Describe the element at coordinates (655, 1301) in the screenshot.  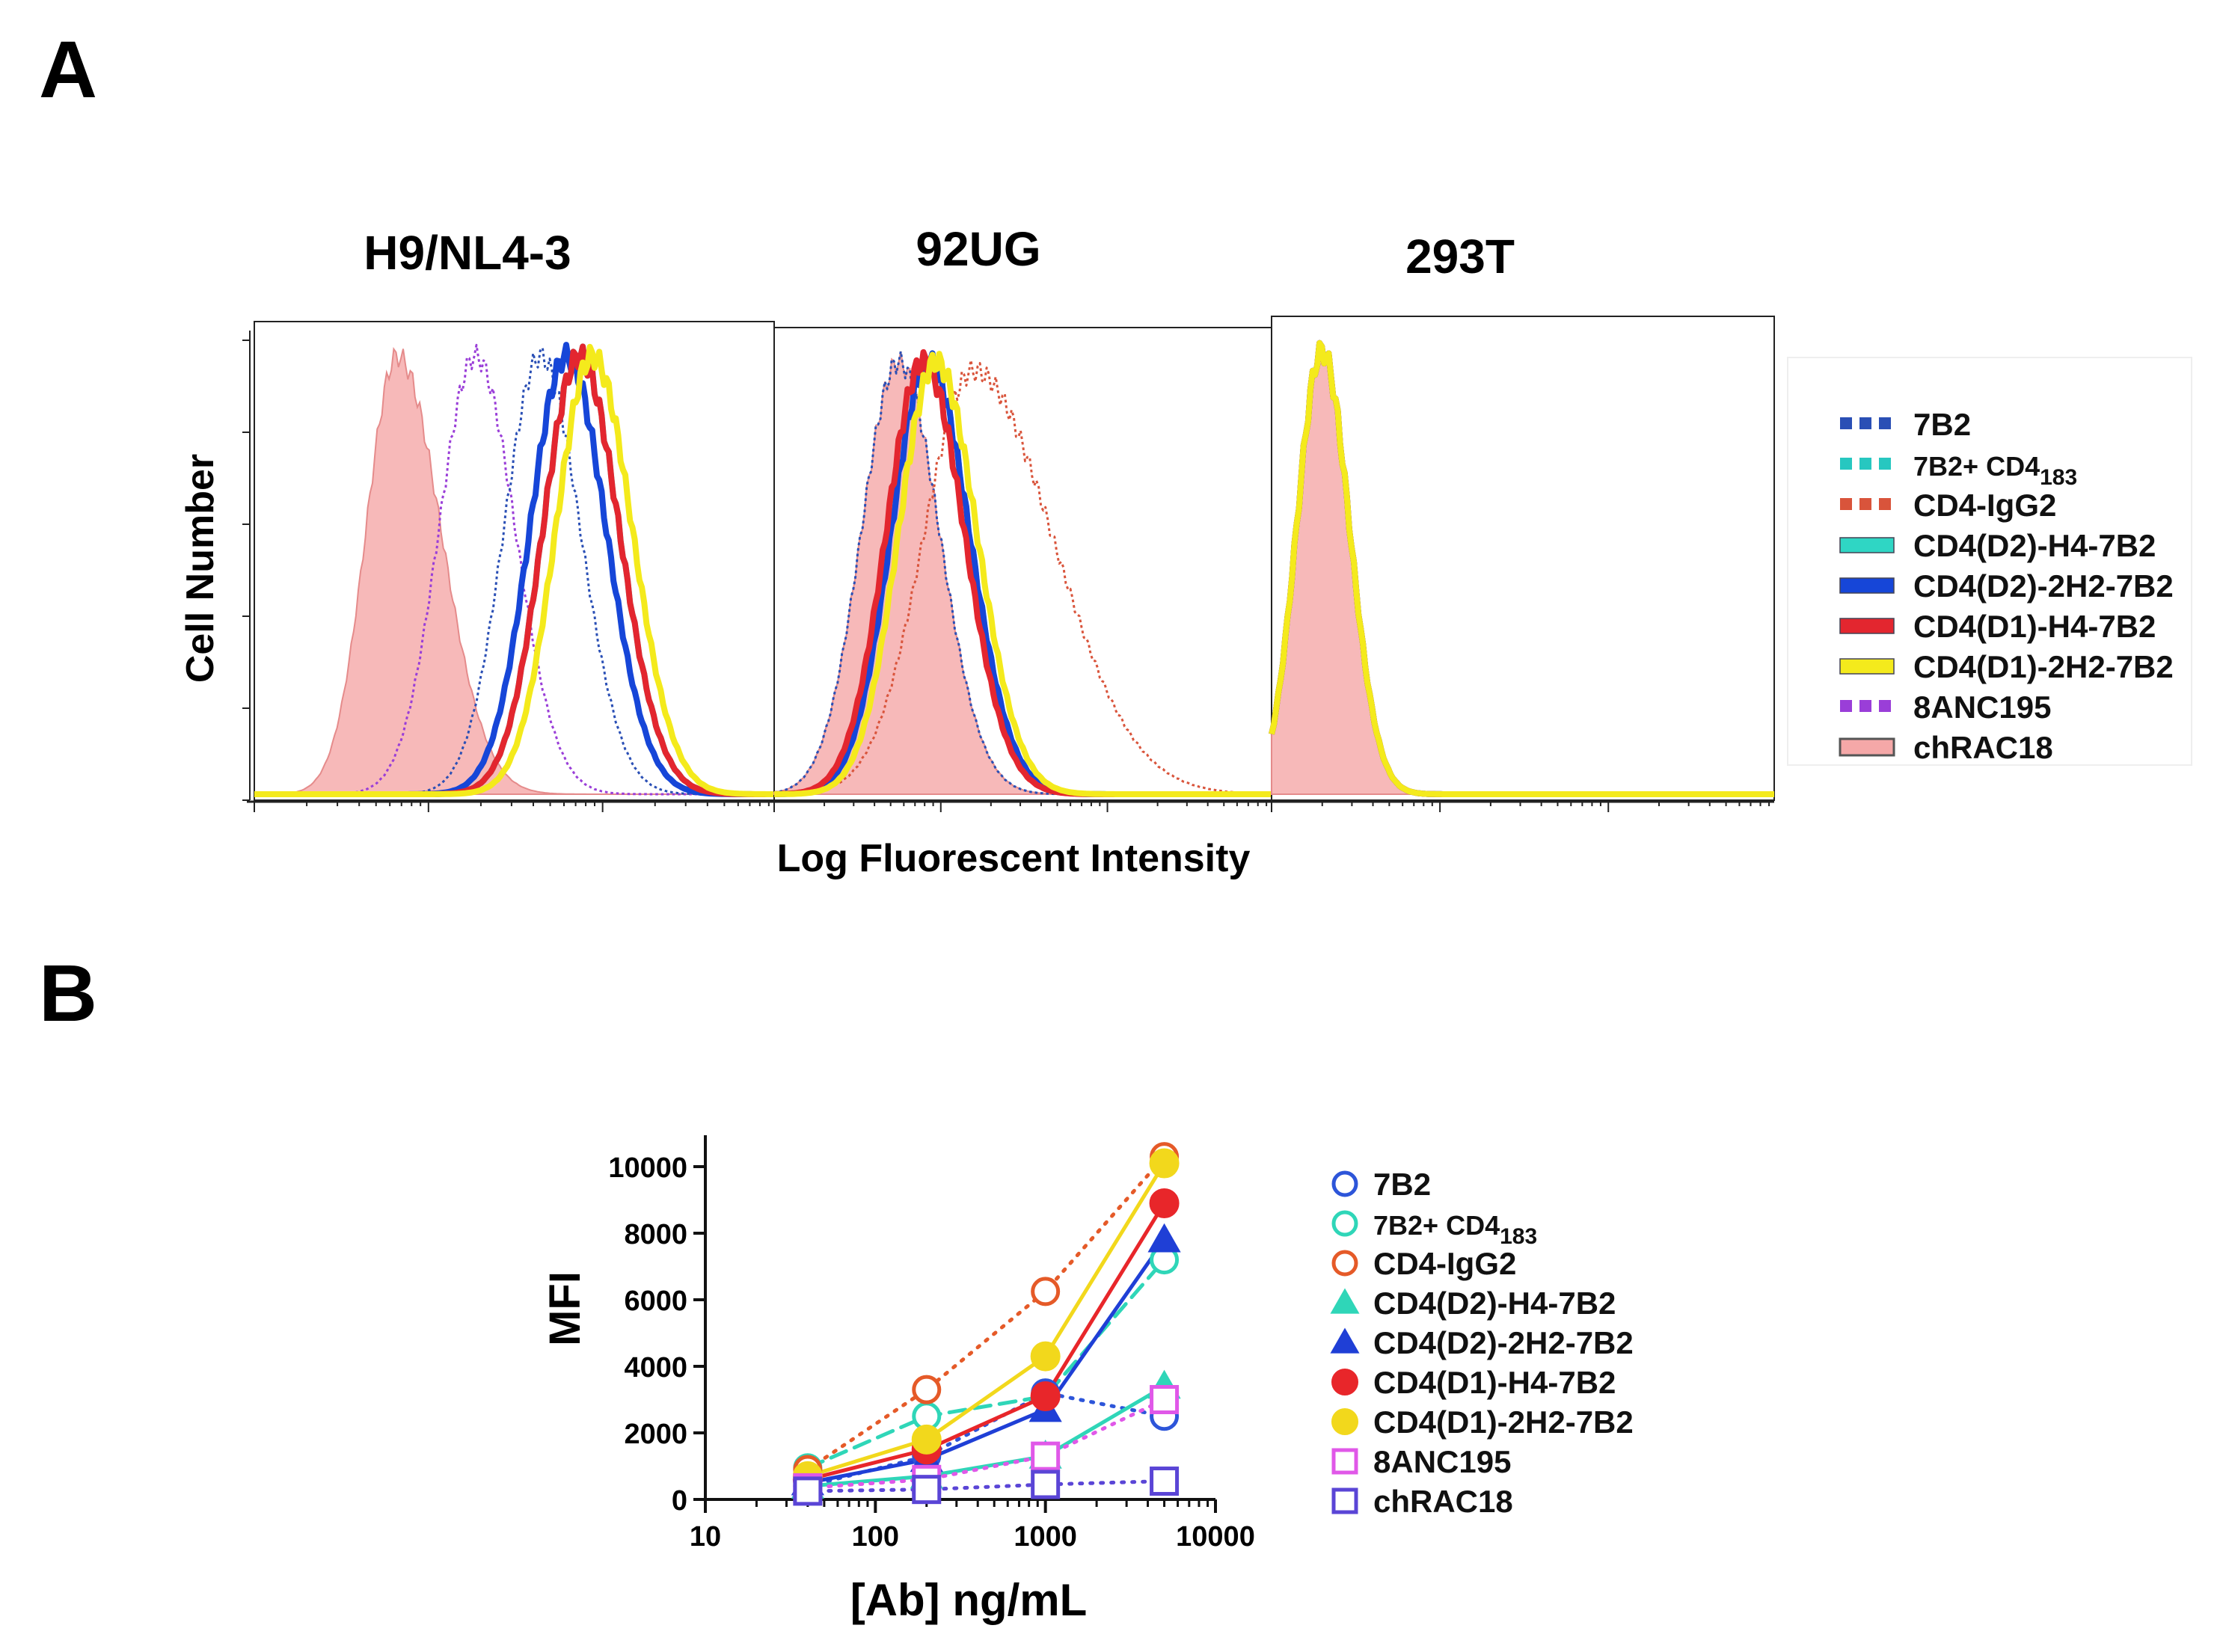
I see `mfi-y-tick-label: 6000` at that location.